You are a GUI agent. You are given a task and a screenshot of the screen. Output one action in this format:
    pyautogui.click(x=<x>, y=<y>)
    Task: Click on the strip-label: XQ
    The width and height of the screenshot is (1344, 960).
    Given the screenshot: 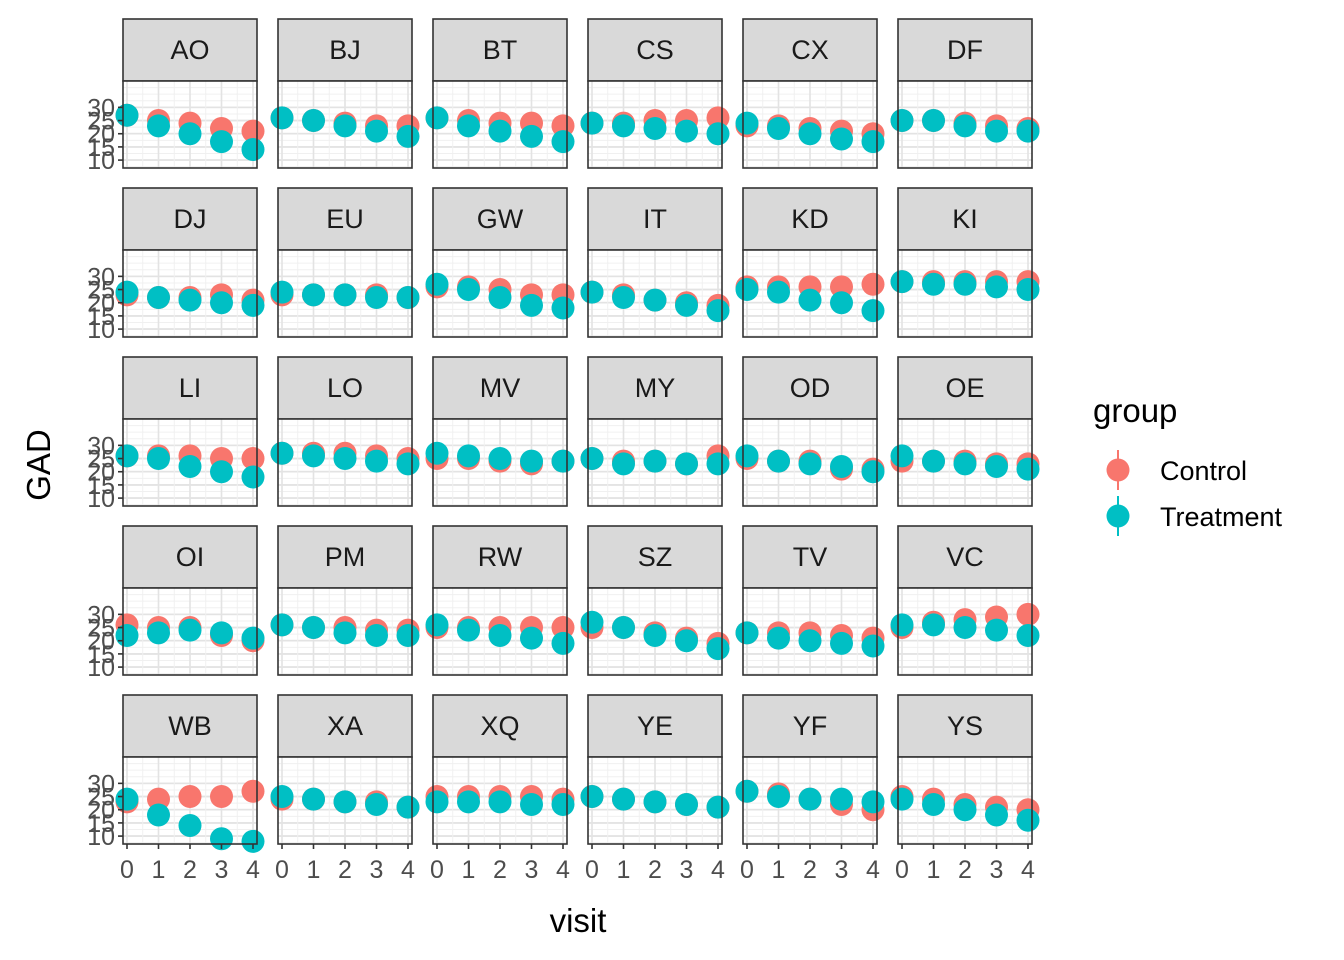 What is the action you would take?
    pyautogui.click(x=499, y=726)
    